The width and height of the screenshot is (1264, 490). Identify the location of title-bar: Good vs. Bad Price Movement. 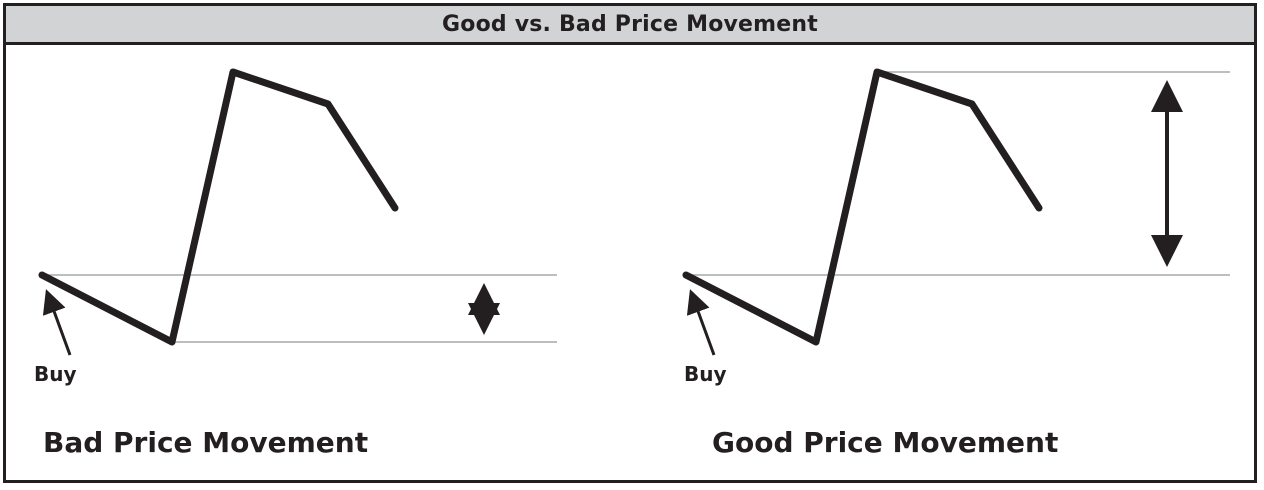
(630, 25).